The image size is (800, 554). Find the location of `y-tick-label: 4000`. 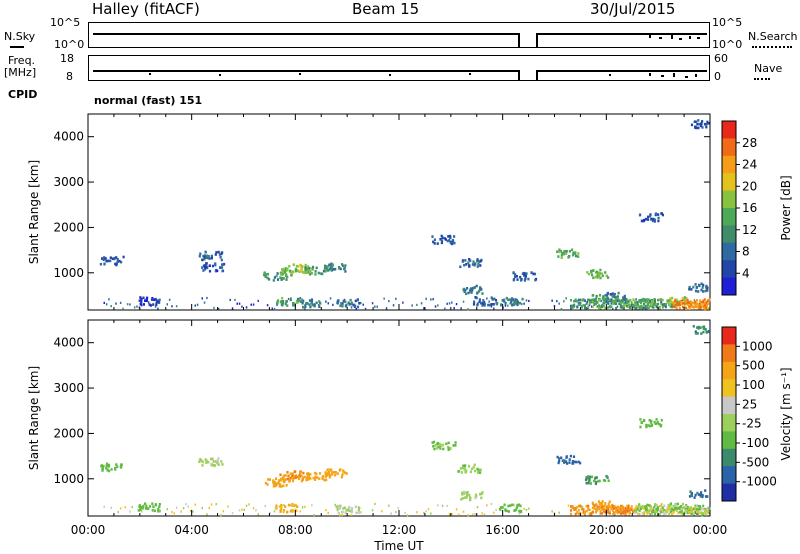

y-tick-label: 4000 is located at coordinates (68, 343).